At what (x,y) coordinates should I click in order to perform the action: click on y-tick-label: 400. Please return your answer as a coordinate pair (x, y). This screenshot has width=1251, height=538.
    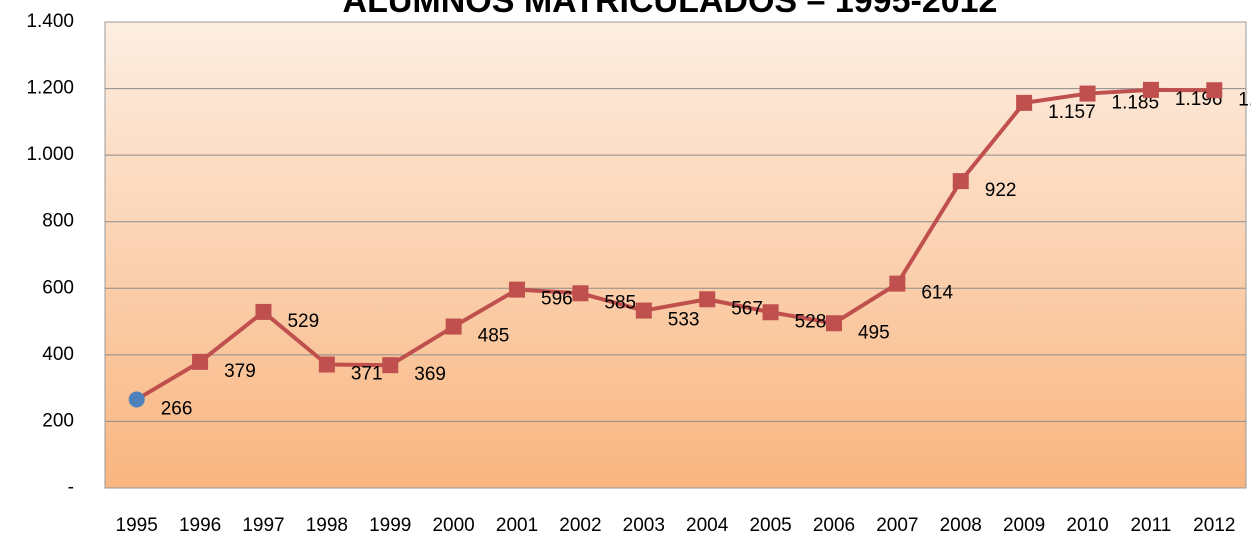
    Looking at the image, I should click on (58, 354).